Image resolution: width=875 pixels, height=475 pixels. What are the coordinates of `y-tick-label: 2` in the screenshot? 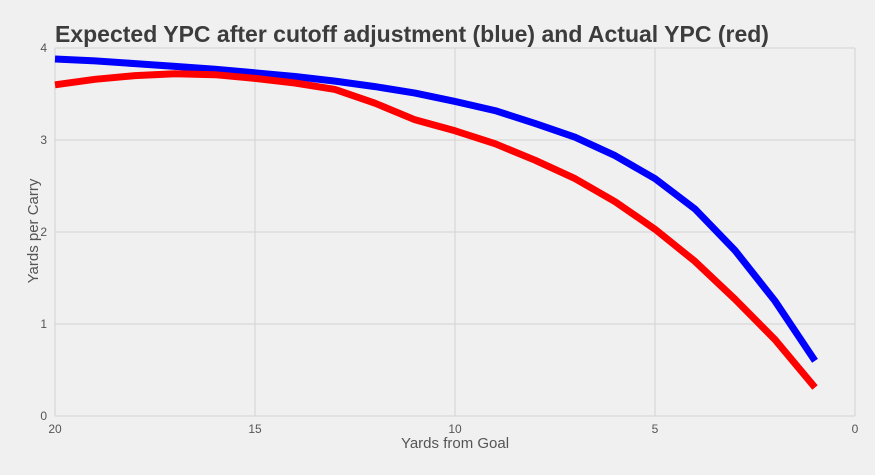 It's located at (43, 232).